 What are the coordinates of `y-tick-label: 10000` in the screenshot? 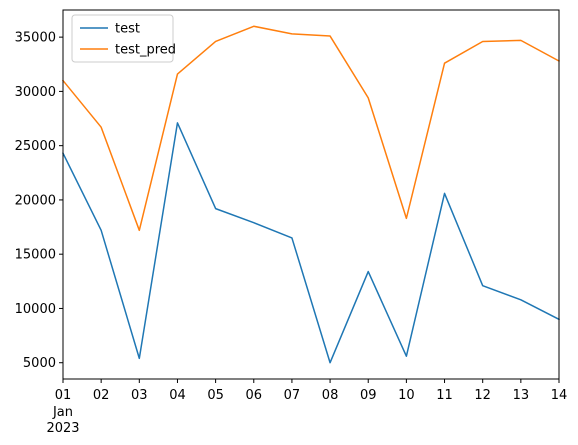 It's located at (35, 309).